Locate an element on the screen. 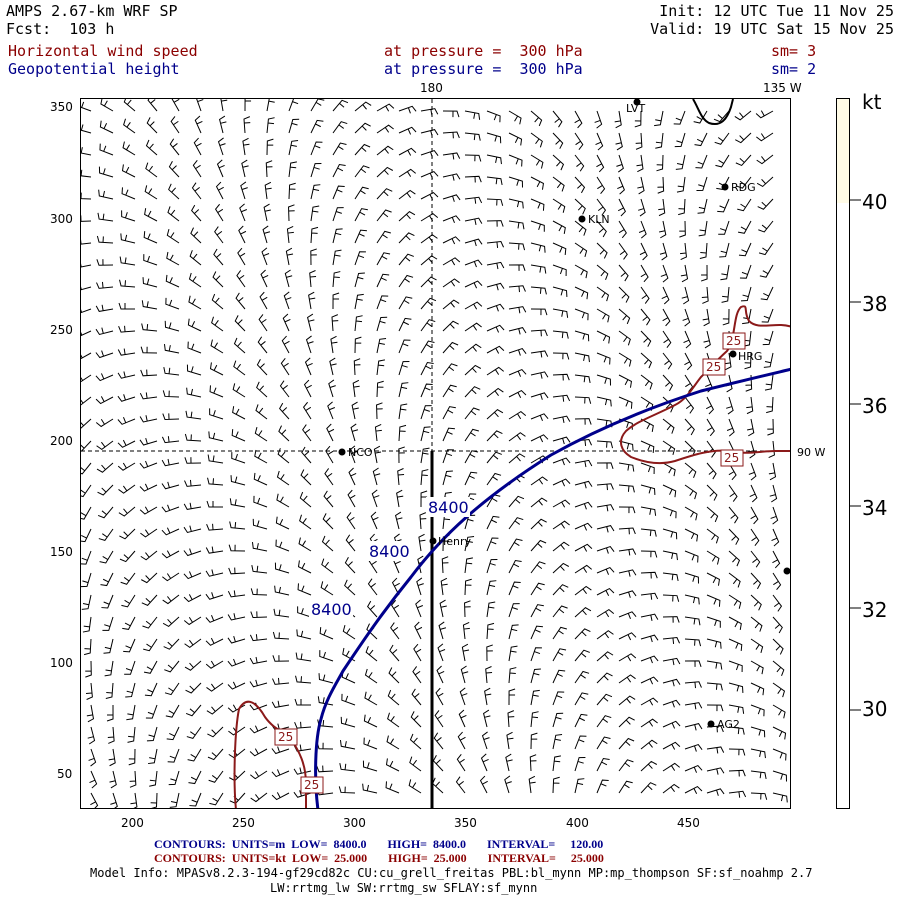 This screenshot has width=900, height=900. field2-level: at pressure = 300 hPa is located at coordinates (483, 69).